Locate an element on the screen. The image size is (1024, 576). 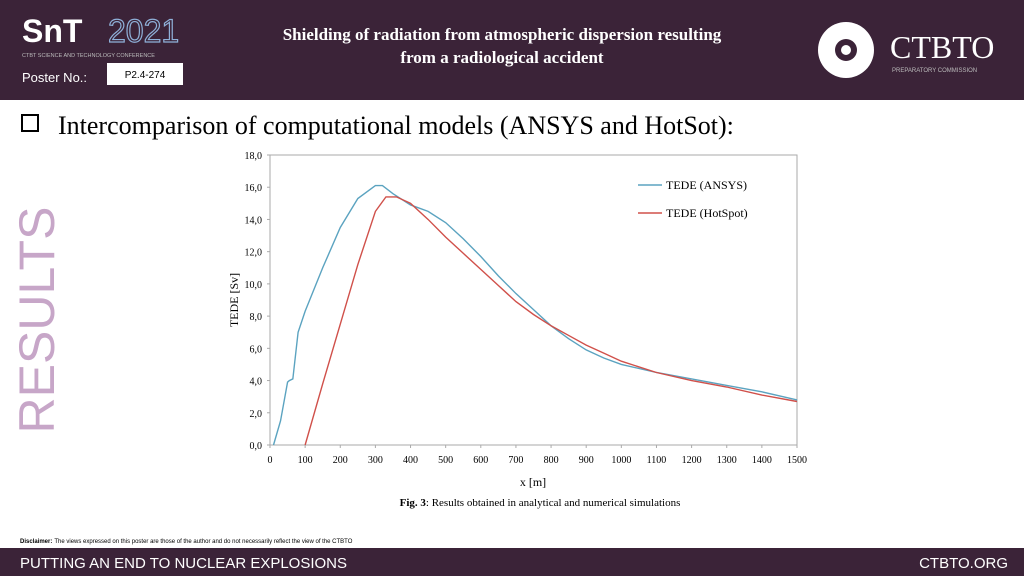
title: from a radiological accident is located at coordinates (502, 57).